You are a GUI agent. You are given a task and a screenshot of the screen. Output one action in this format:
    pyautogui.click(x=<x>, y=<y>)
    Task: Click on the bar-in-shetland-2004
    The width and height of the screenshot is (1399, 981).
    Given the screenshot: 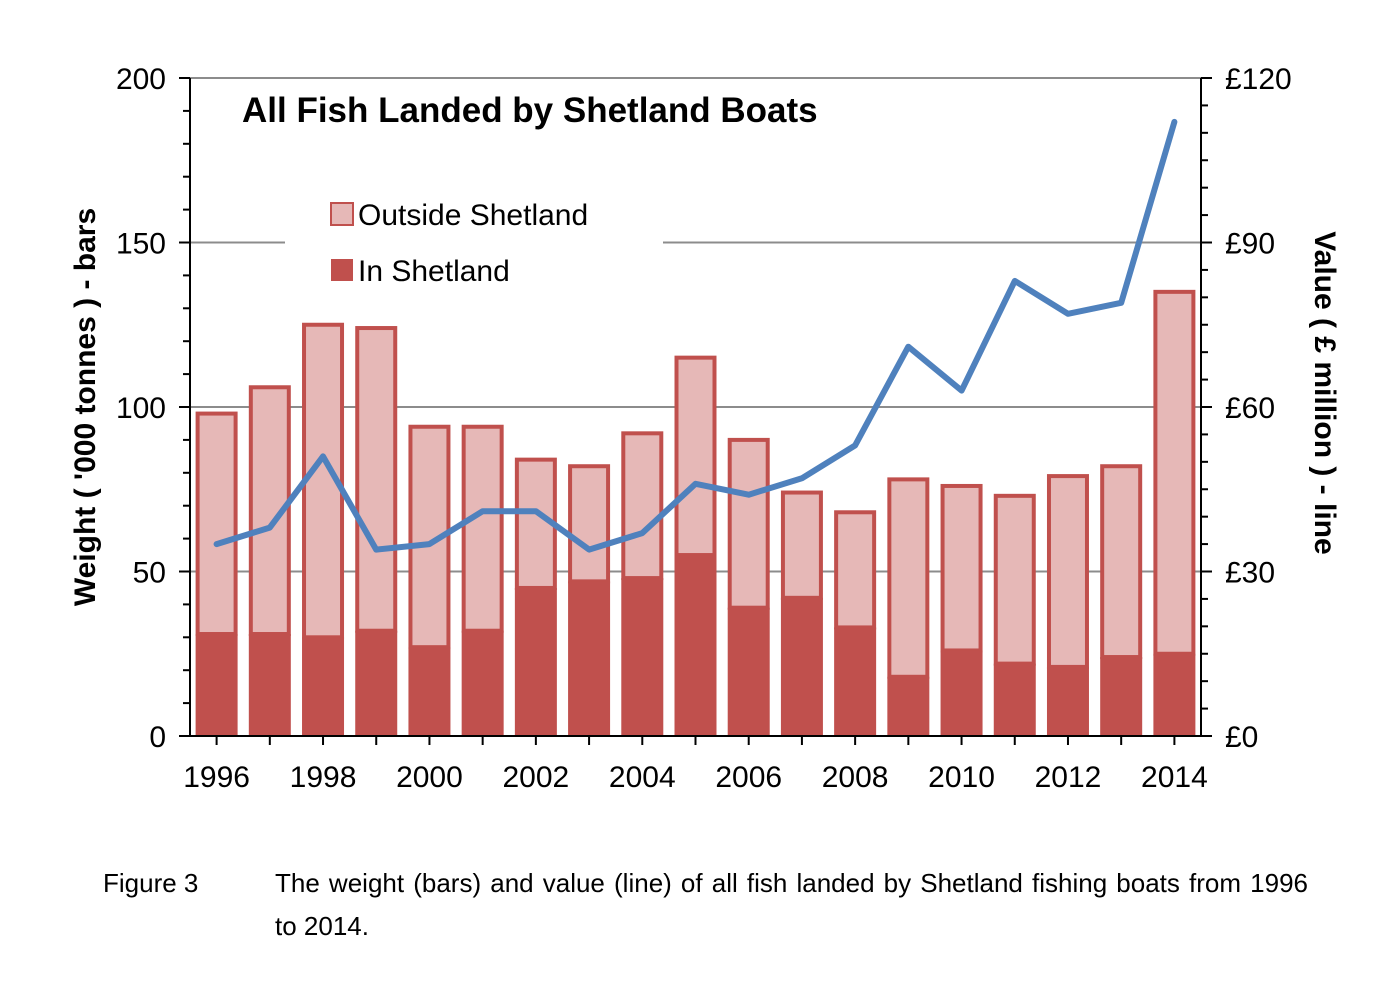 What is the action you would take?
    pyautogui.click(x=642, y=657)
    